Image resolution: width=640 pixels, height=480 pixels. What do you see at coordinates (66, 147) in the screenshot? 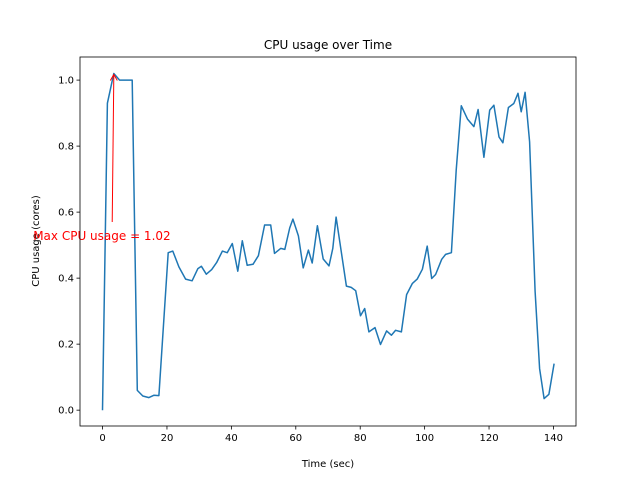
I see `y-tick-label: 0.8` at bounding box center [66, 147].